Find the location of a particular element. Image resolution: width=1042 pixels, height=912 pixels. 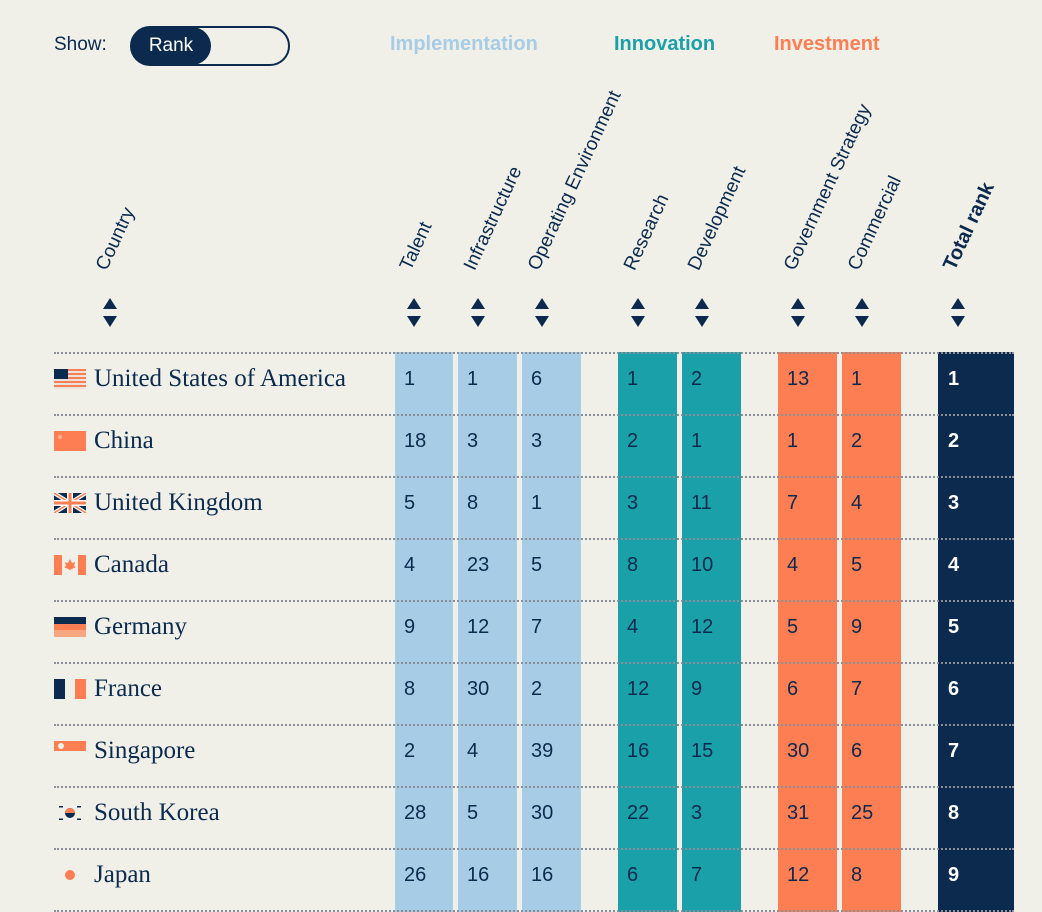

development-cell: 10 is located at coordinates (702, 565).